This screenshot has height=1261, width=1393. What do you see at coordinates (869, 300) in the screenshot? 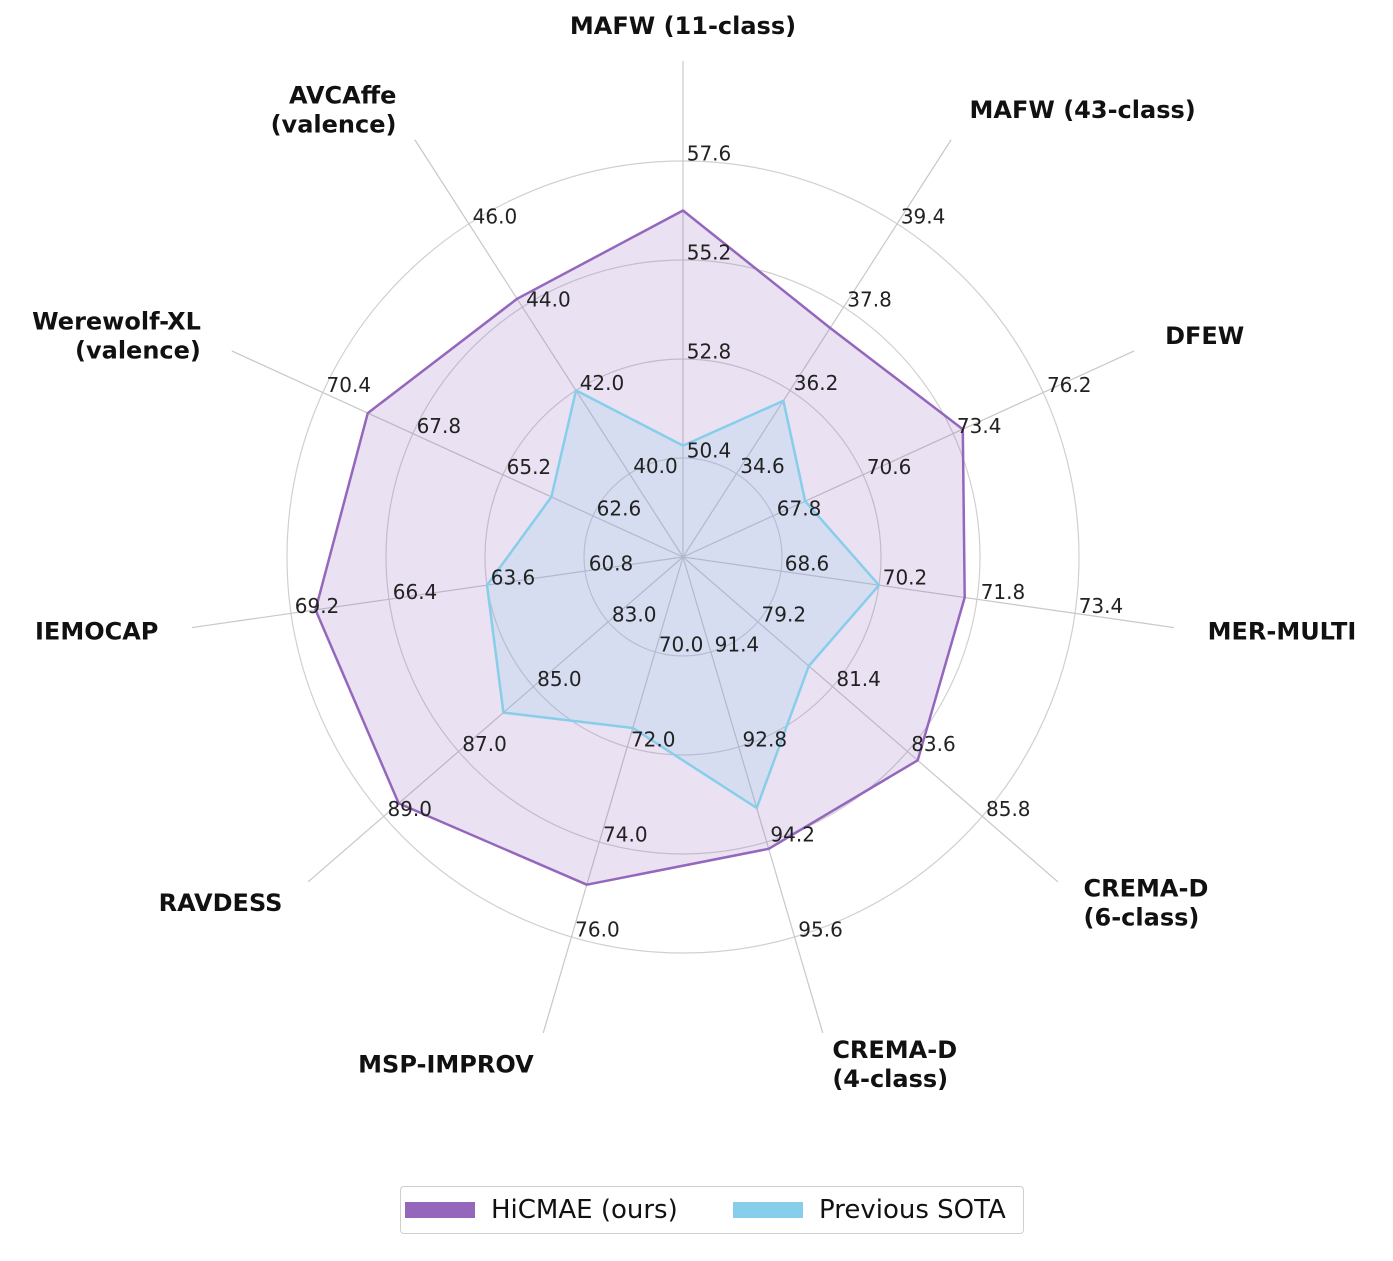
I see `tick-label: 37.8` at bounding box center [869, 300].